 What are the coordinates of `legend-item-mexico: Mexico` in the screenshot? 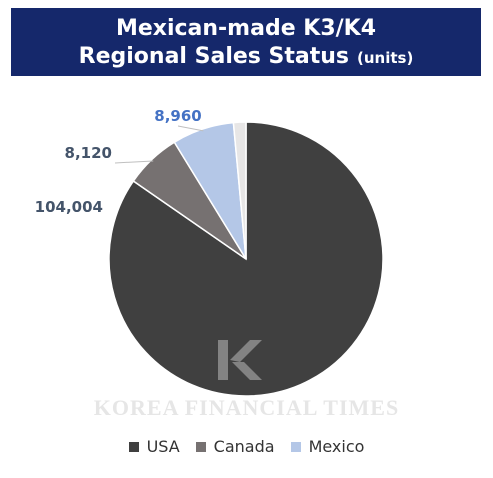 It's located at (327, 446).